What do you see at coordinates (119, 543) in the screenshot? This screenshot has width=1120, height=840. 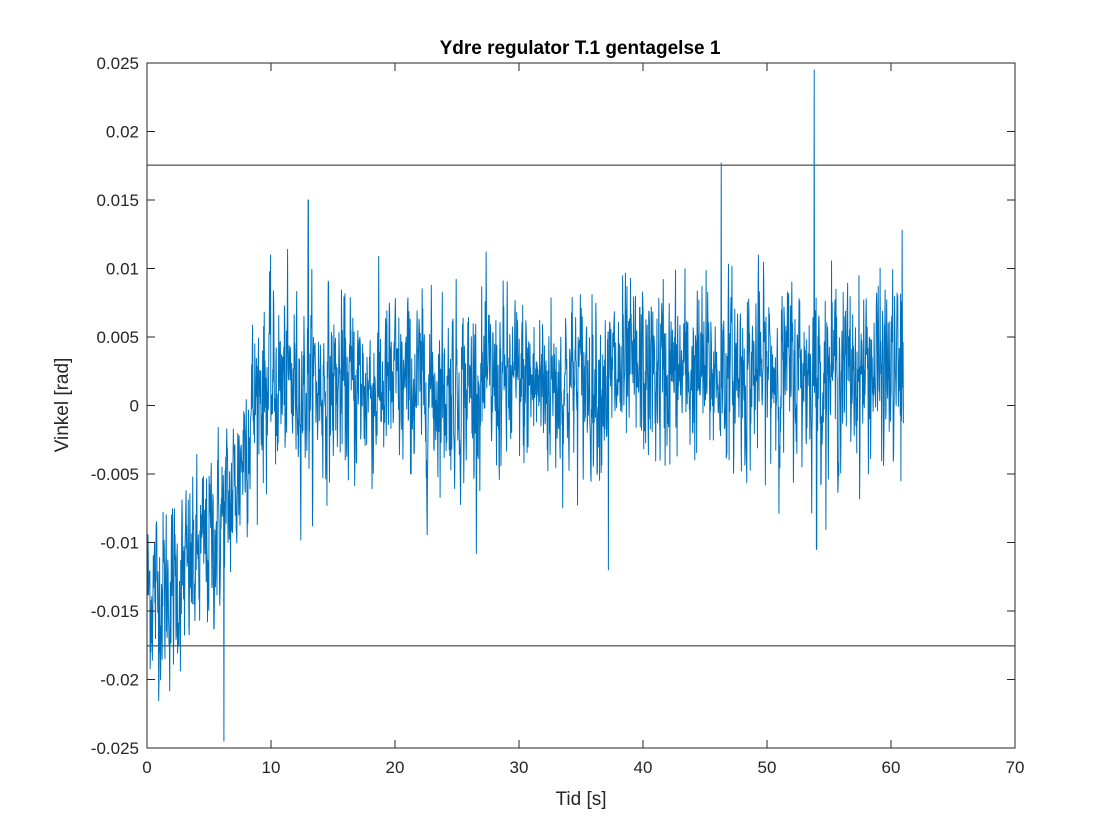 I see `y-tick-label: -0.01` at bounding box center [119, 543].